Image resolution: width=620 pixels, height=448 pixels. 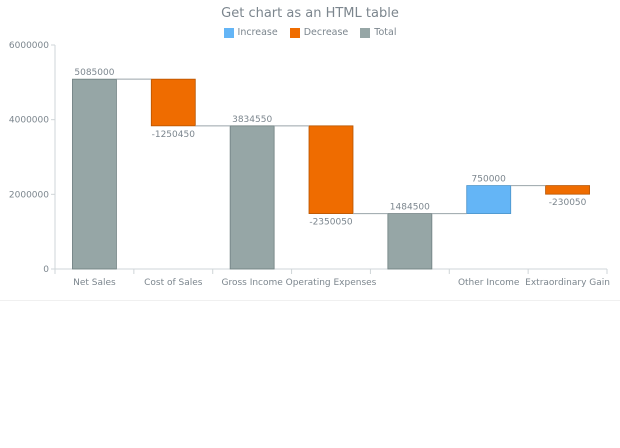 I want to click on x-tick-label-1: Cost of Sales, so click(x=173, y=283).